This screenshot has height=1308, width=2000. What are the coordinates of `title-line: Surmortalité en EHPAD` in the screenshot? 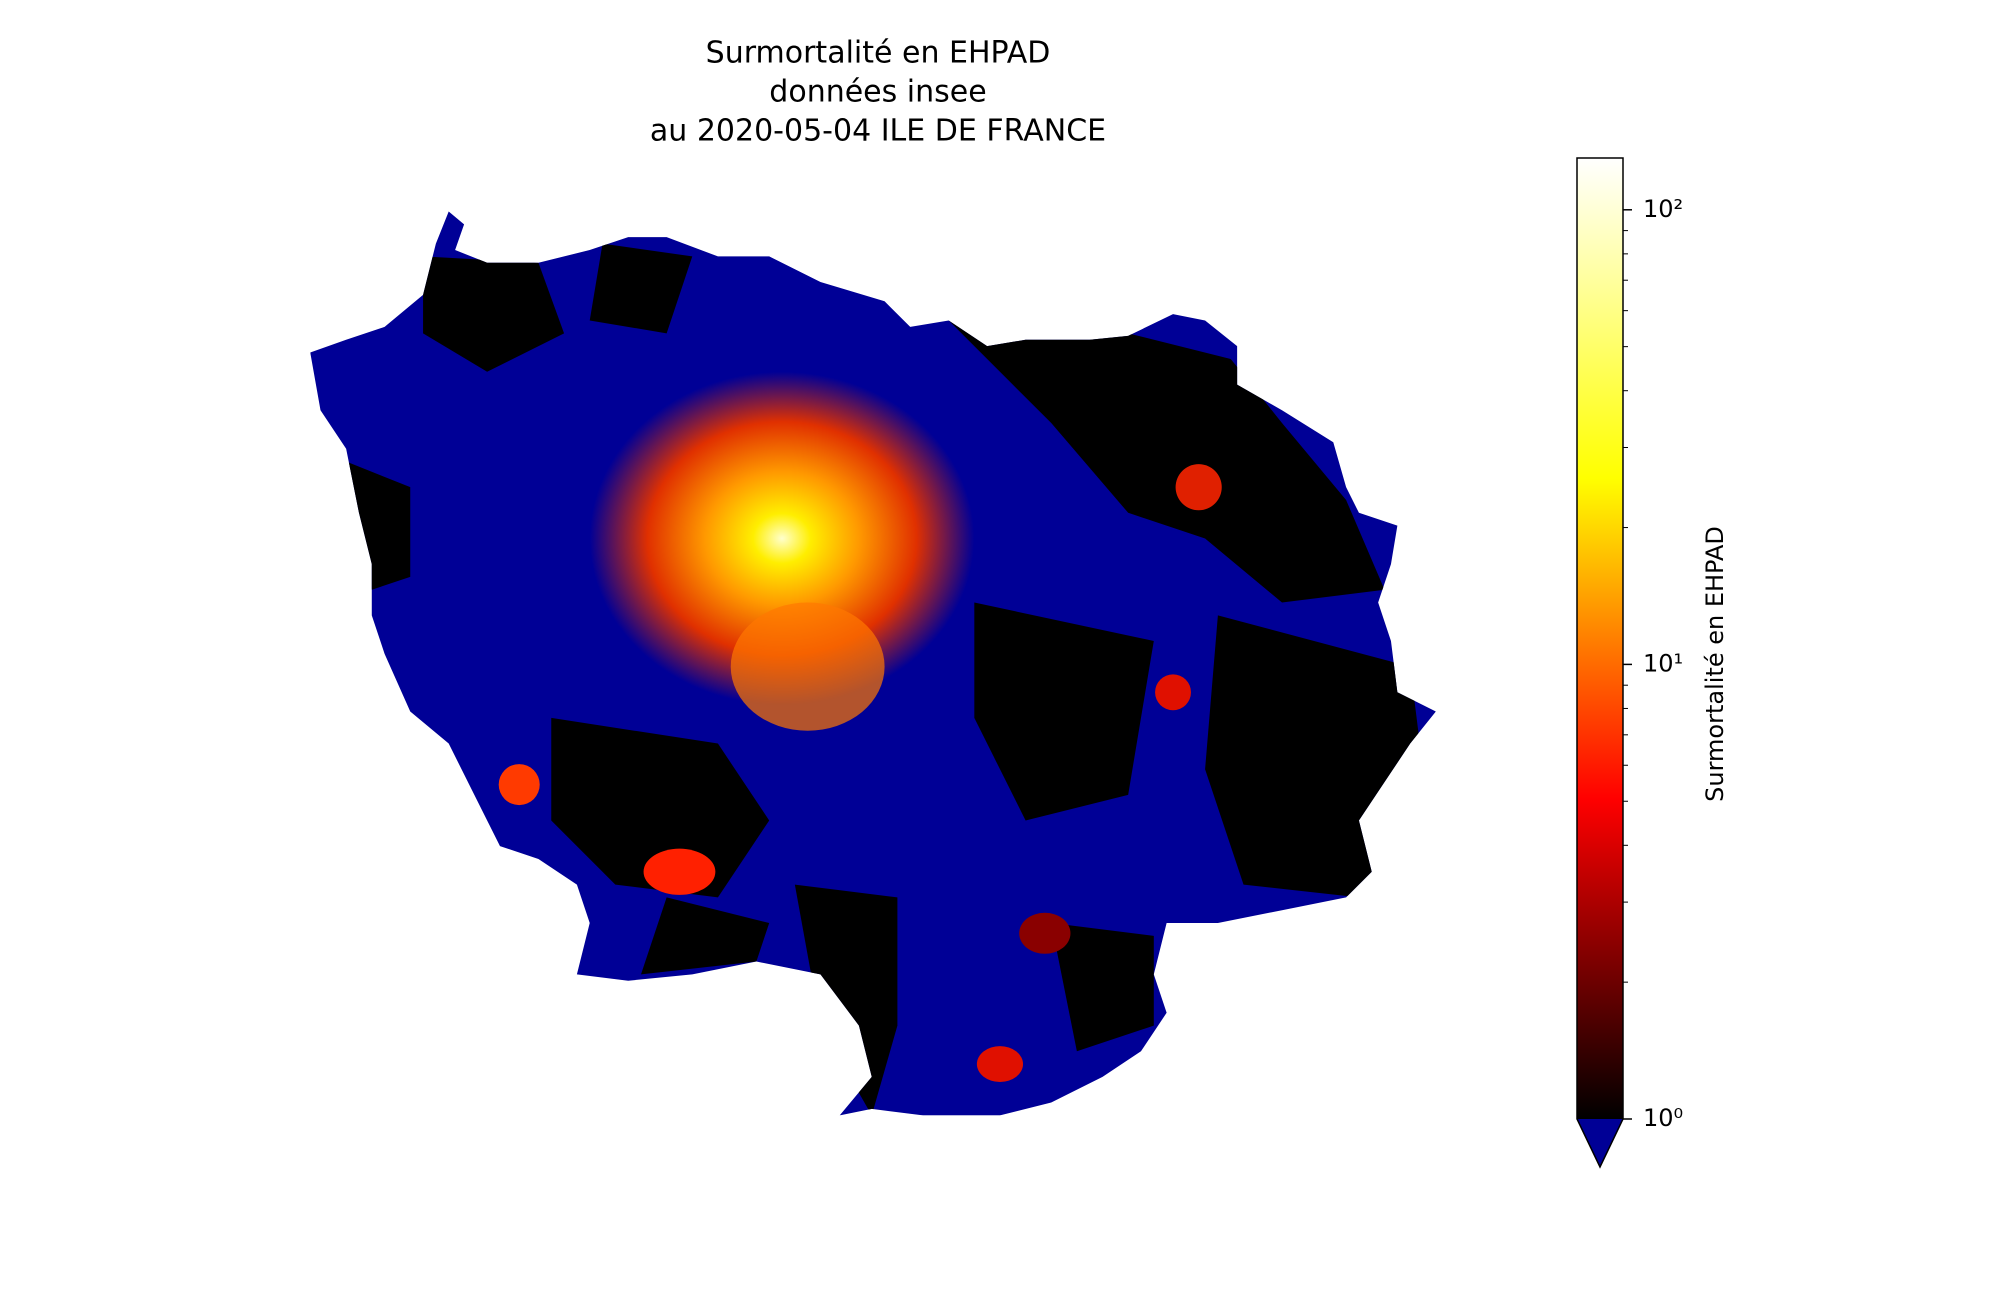 It's located at (878, 53).